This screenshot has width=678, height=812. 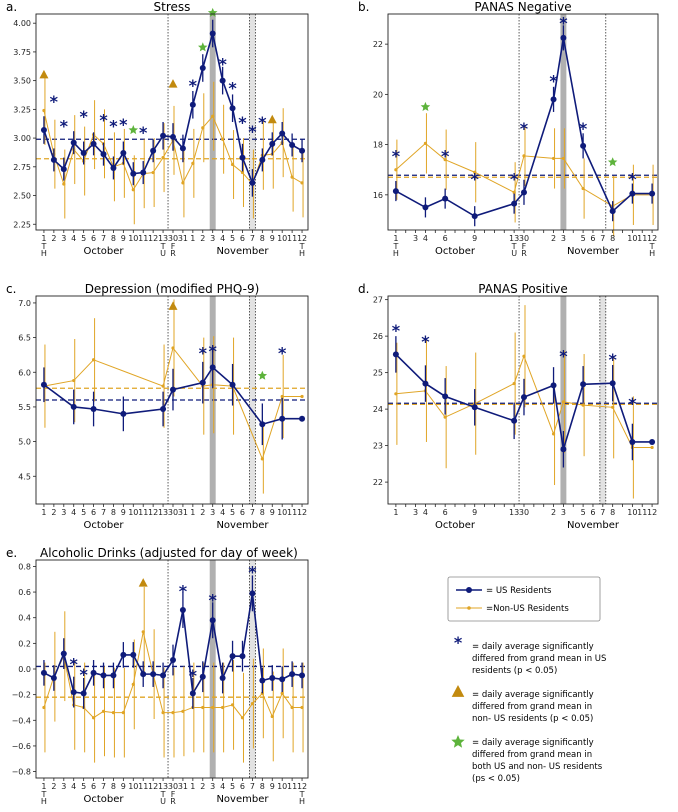 I want to click on x-tick-day-label: U, so click(x=514, y=253).